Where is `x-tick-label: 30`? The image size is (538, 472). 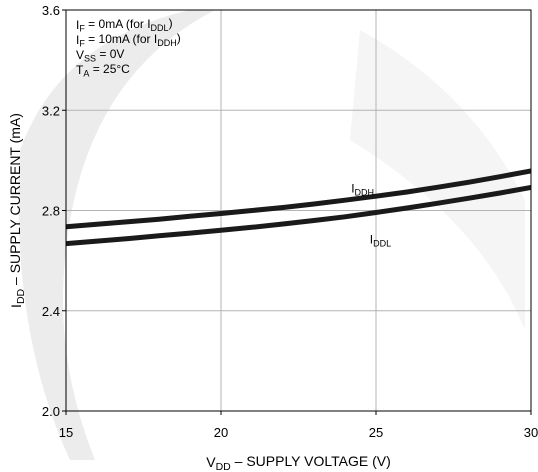 x-tick-label: 30 is located at coordinates (531, 432).